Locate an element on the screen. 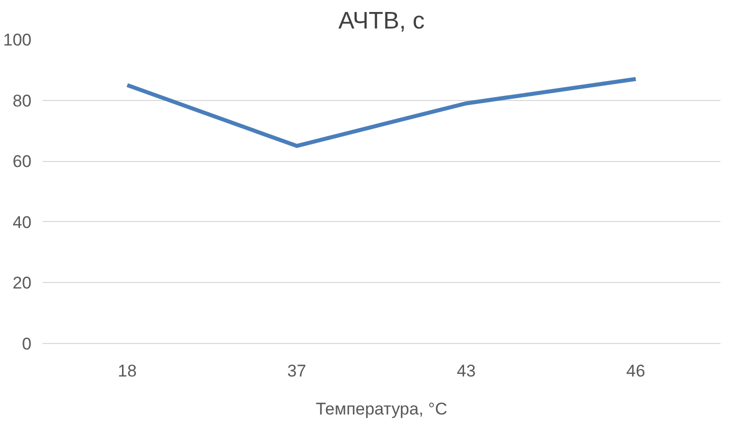 Image resolution: width=740 pixels, height=421 pixels. line-series is located at coordinates (381, 112).